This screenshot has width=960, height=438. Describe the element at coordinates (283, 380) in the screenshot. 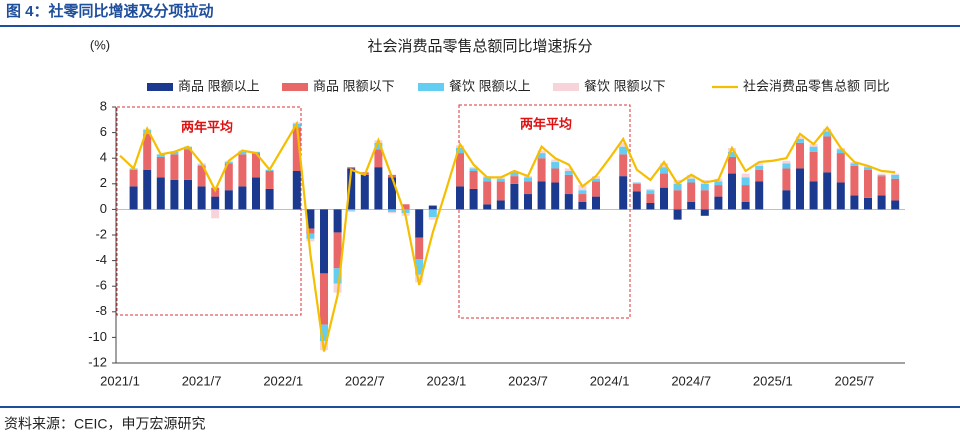

I see `x-tick-label: 2022/1` at that location.